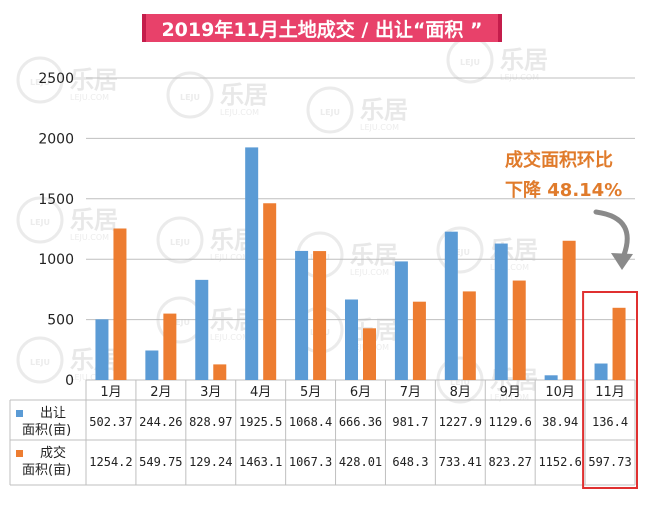 This screenshot has width=649, height=505. I want to click on callout-text: 成交面积环比 下降 48.14%, so click(563, 176).